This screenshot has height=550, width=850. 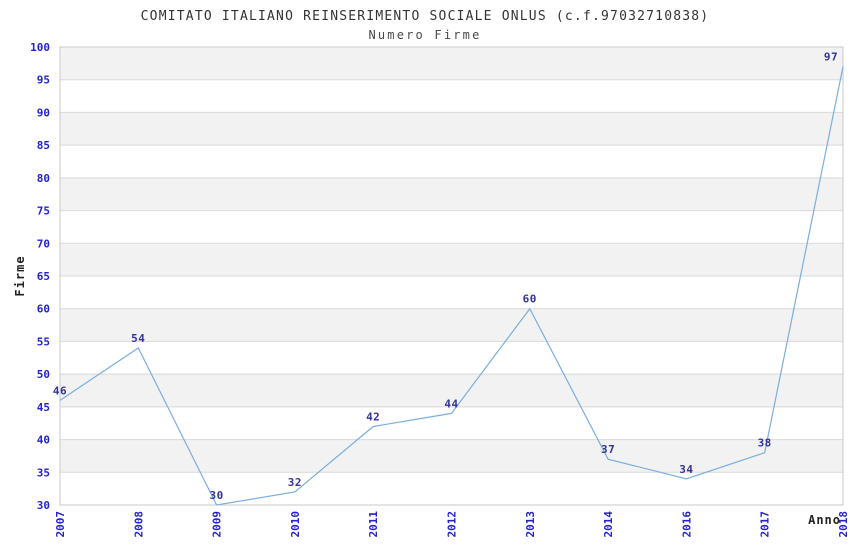 I want to click on y-tick-label: 95, so click(x=43, y=80).